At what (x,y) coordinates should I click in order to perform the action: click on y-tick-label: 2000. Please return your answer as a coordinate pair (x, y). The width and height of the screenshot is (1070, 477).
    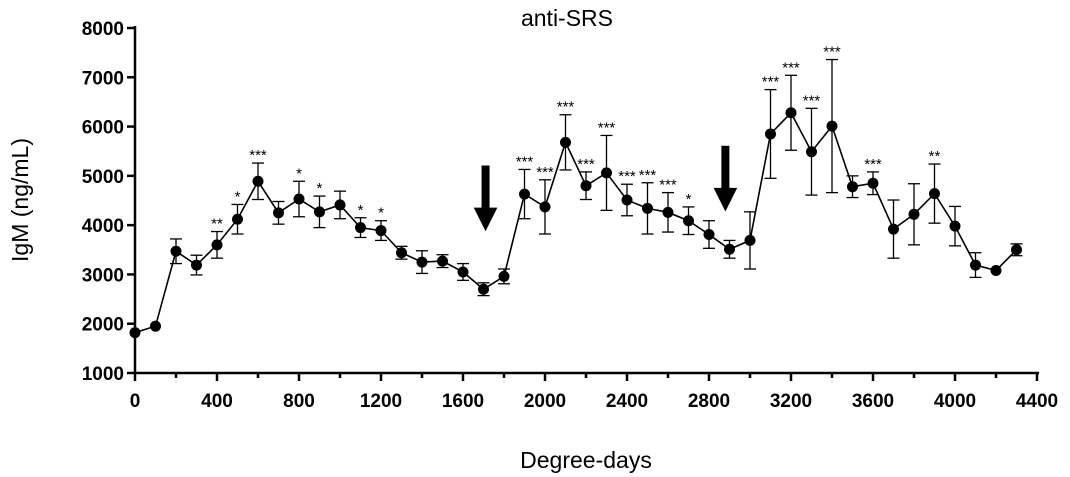
    Looking at the image, I should click on (103, 325).